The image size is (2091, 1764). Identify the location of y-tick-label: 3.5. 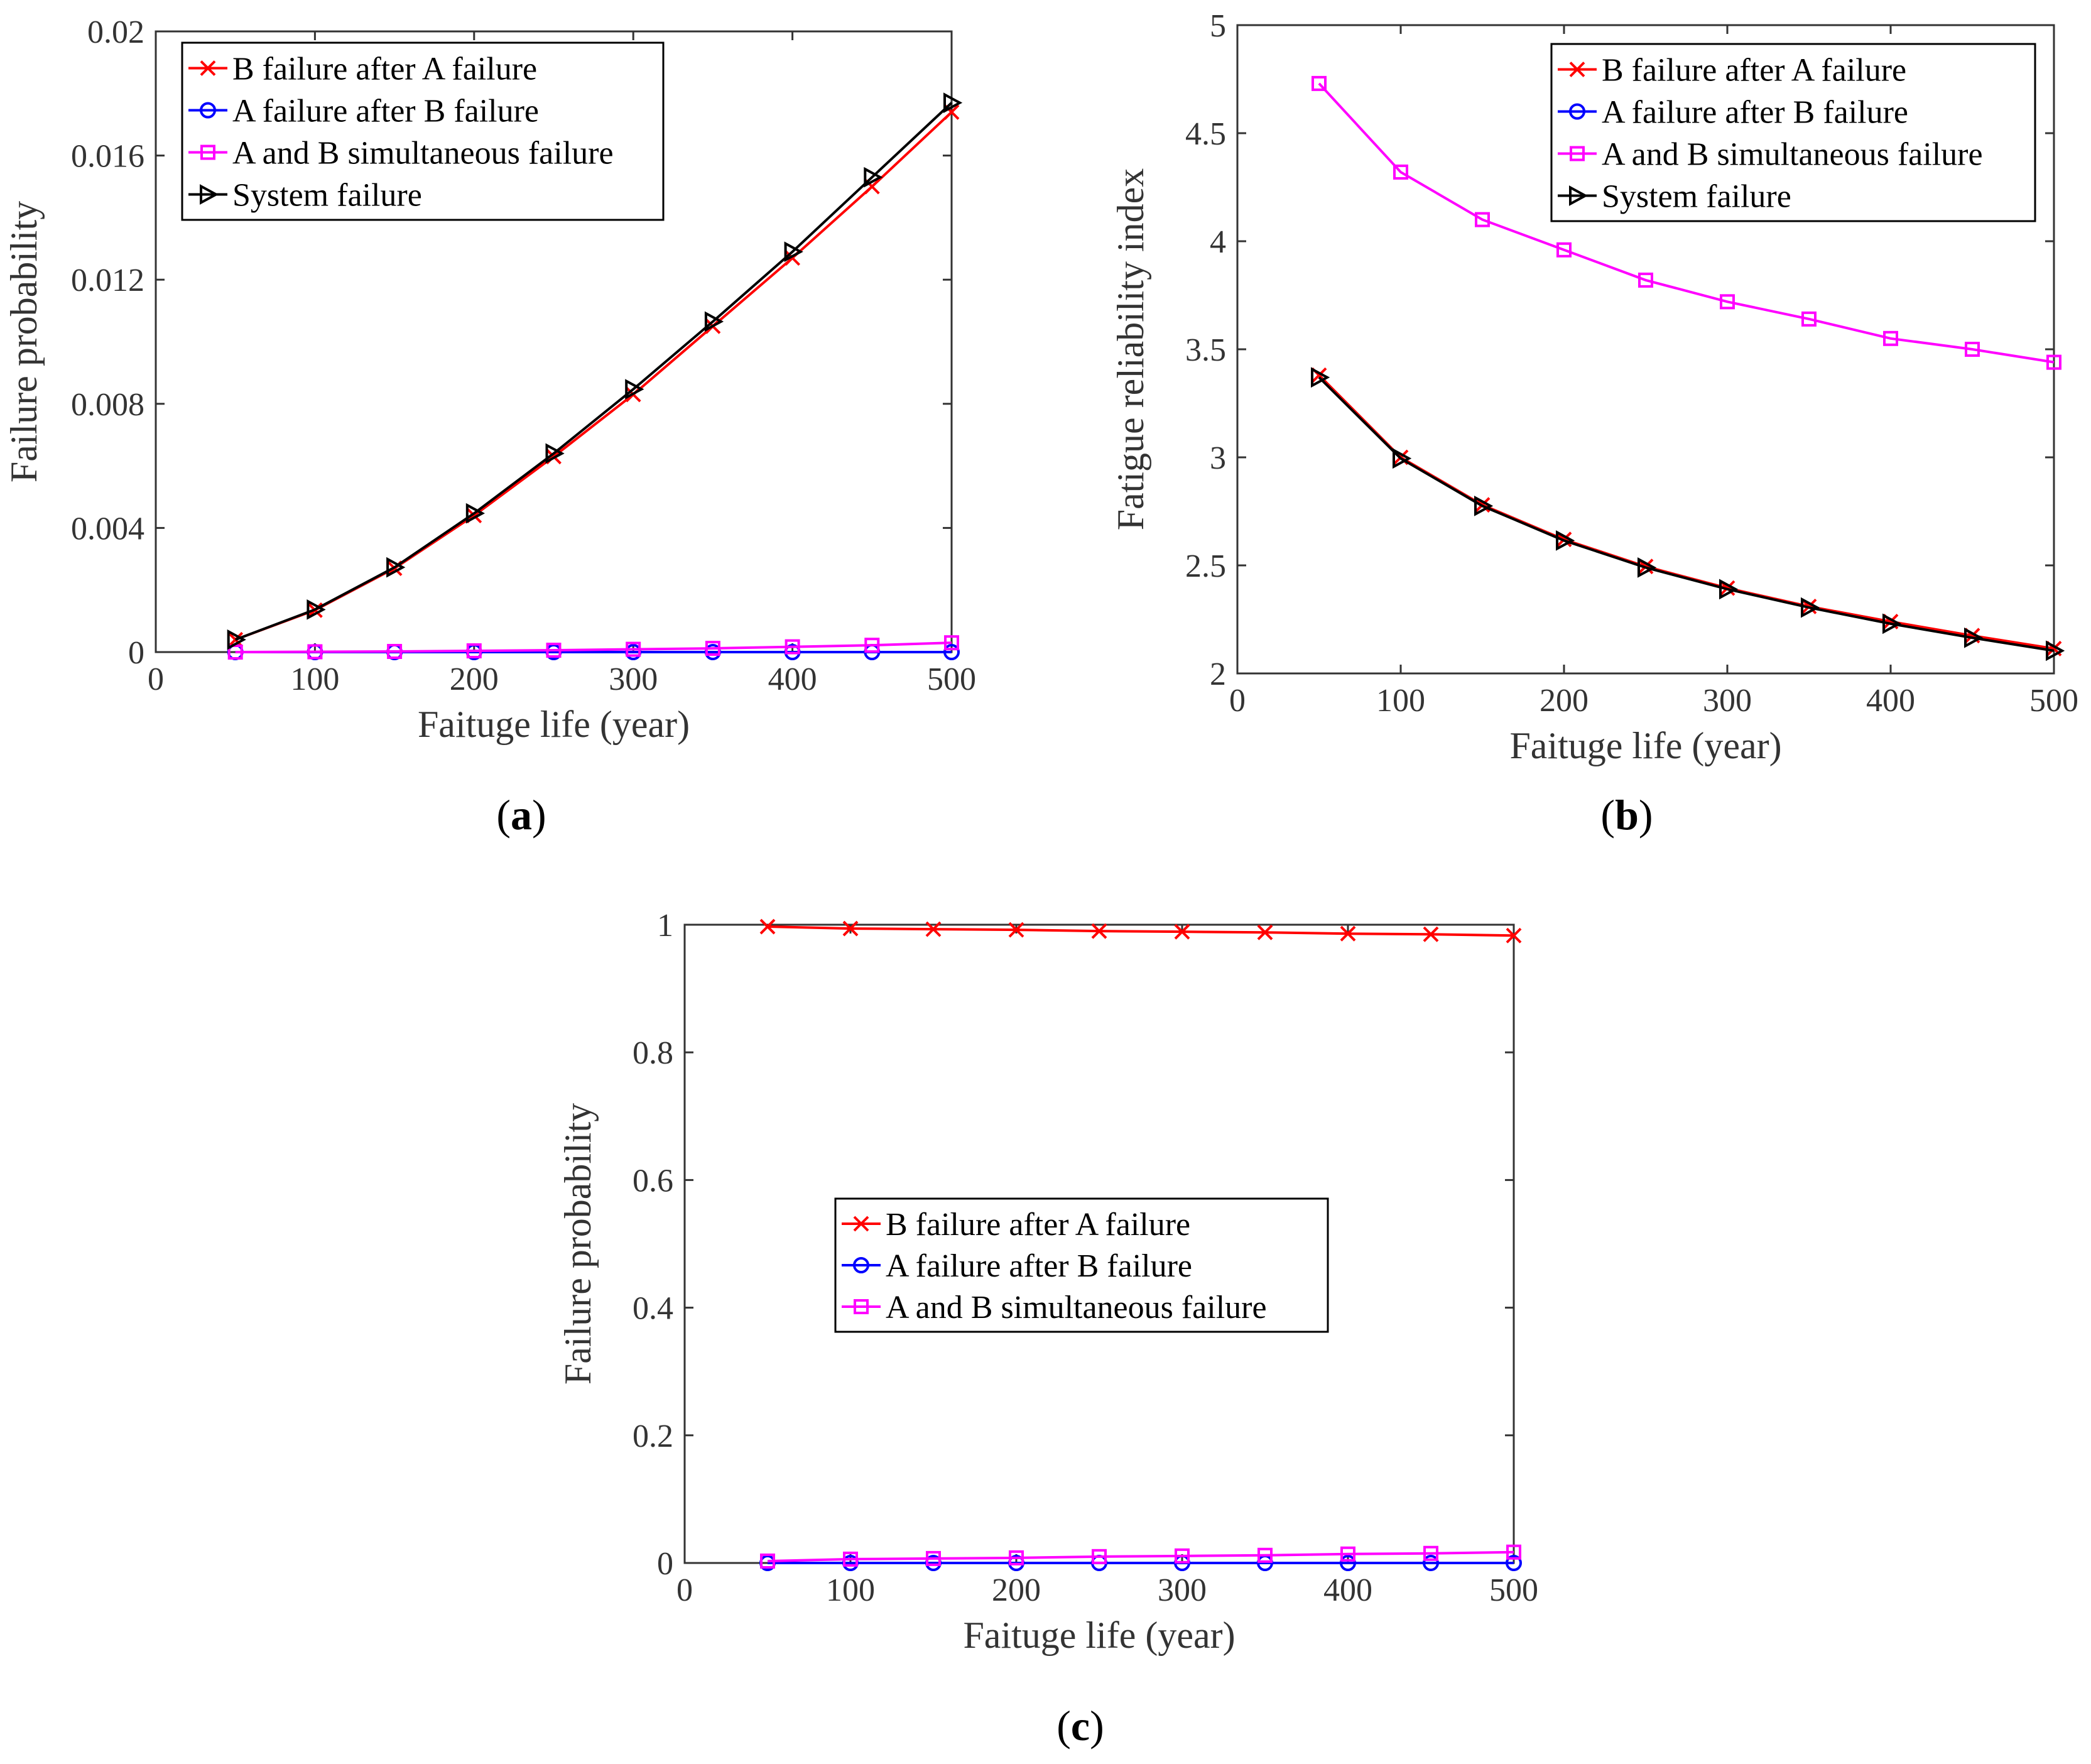
(1205, 350).